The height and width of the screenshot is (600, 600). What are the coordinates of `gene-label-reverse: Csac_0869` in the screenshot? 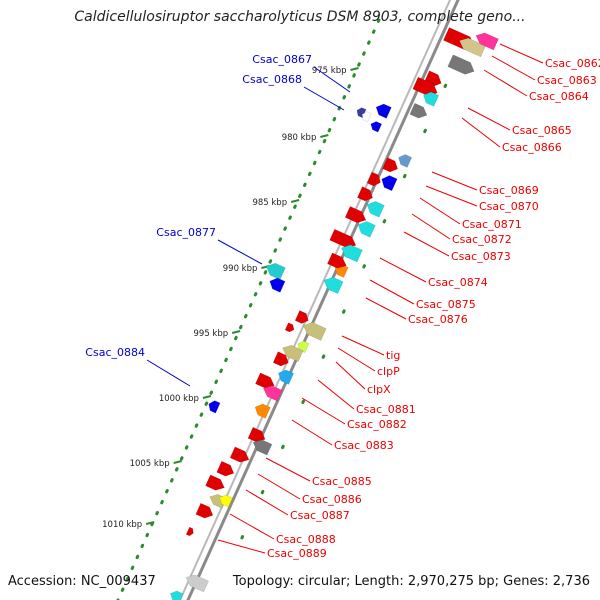 It's located at (509, 190).